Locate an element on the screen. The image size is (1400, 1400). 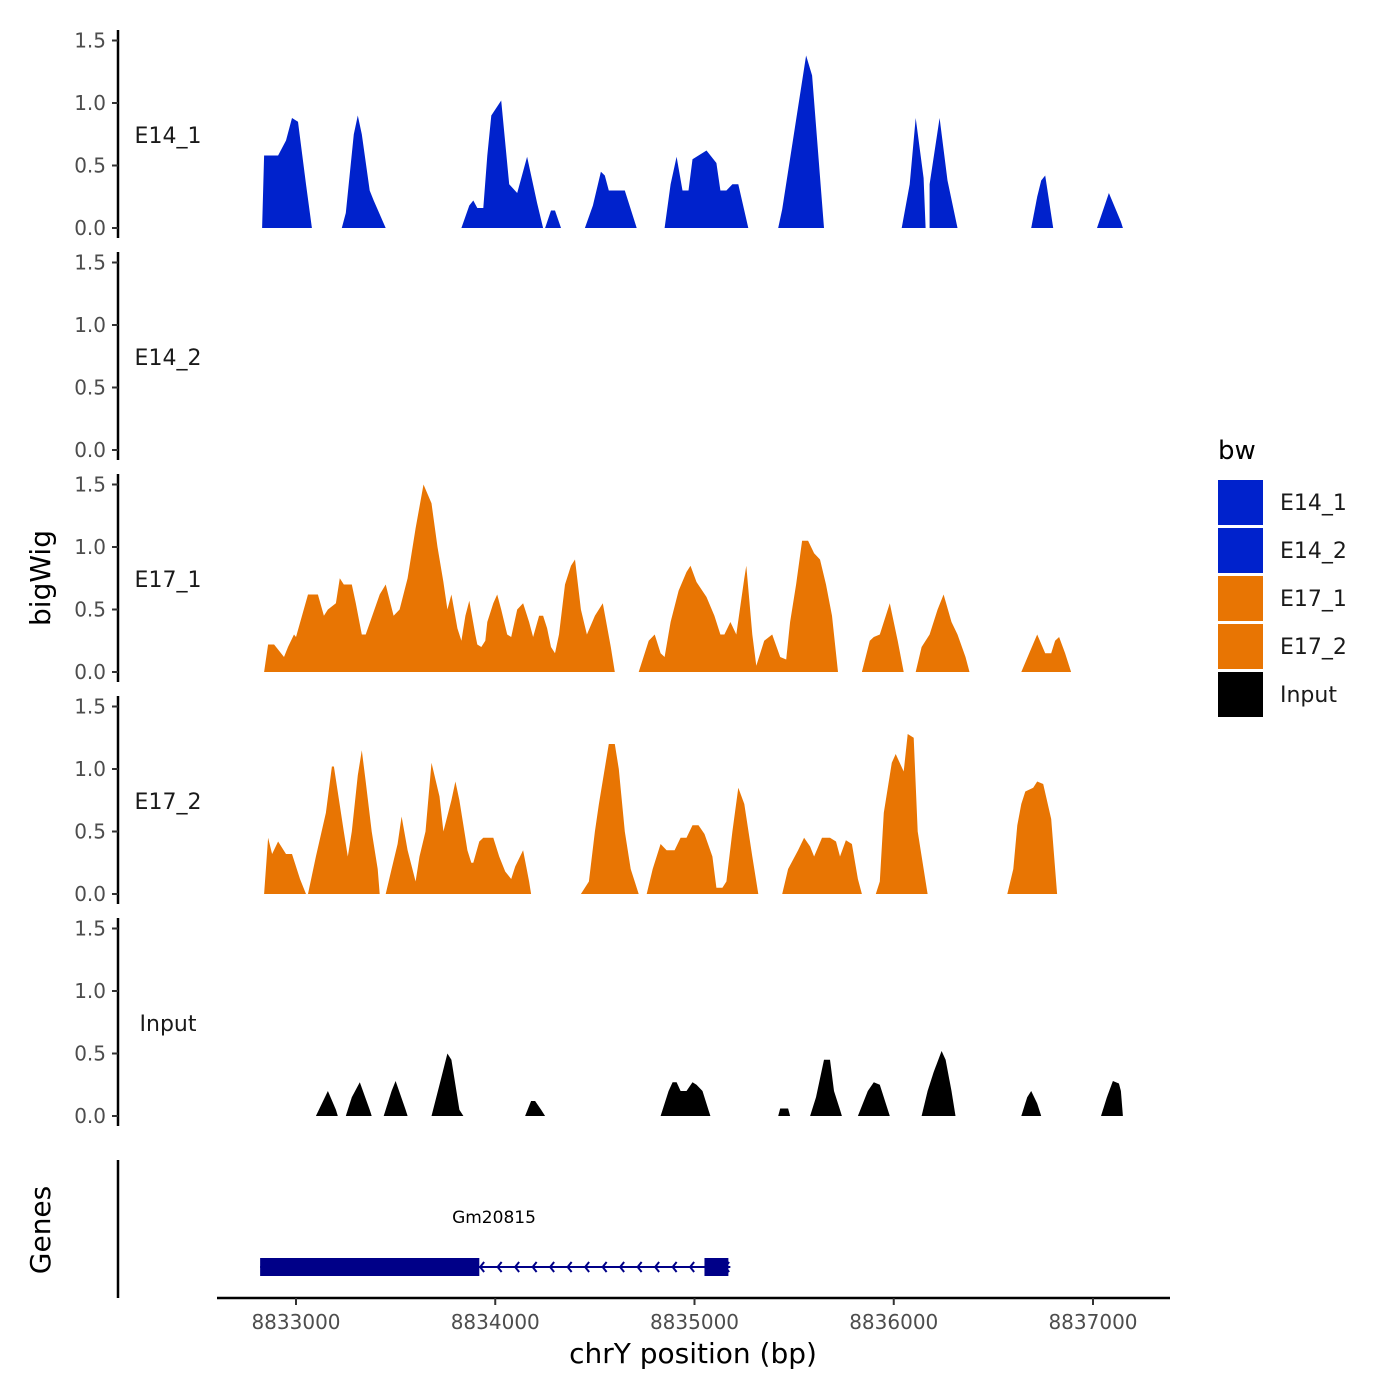
track-label: E14_1 is located at coordinates (168, 136).